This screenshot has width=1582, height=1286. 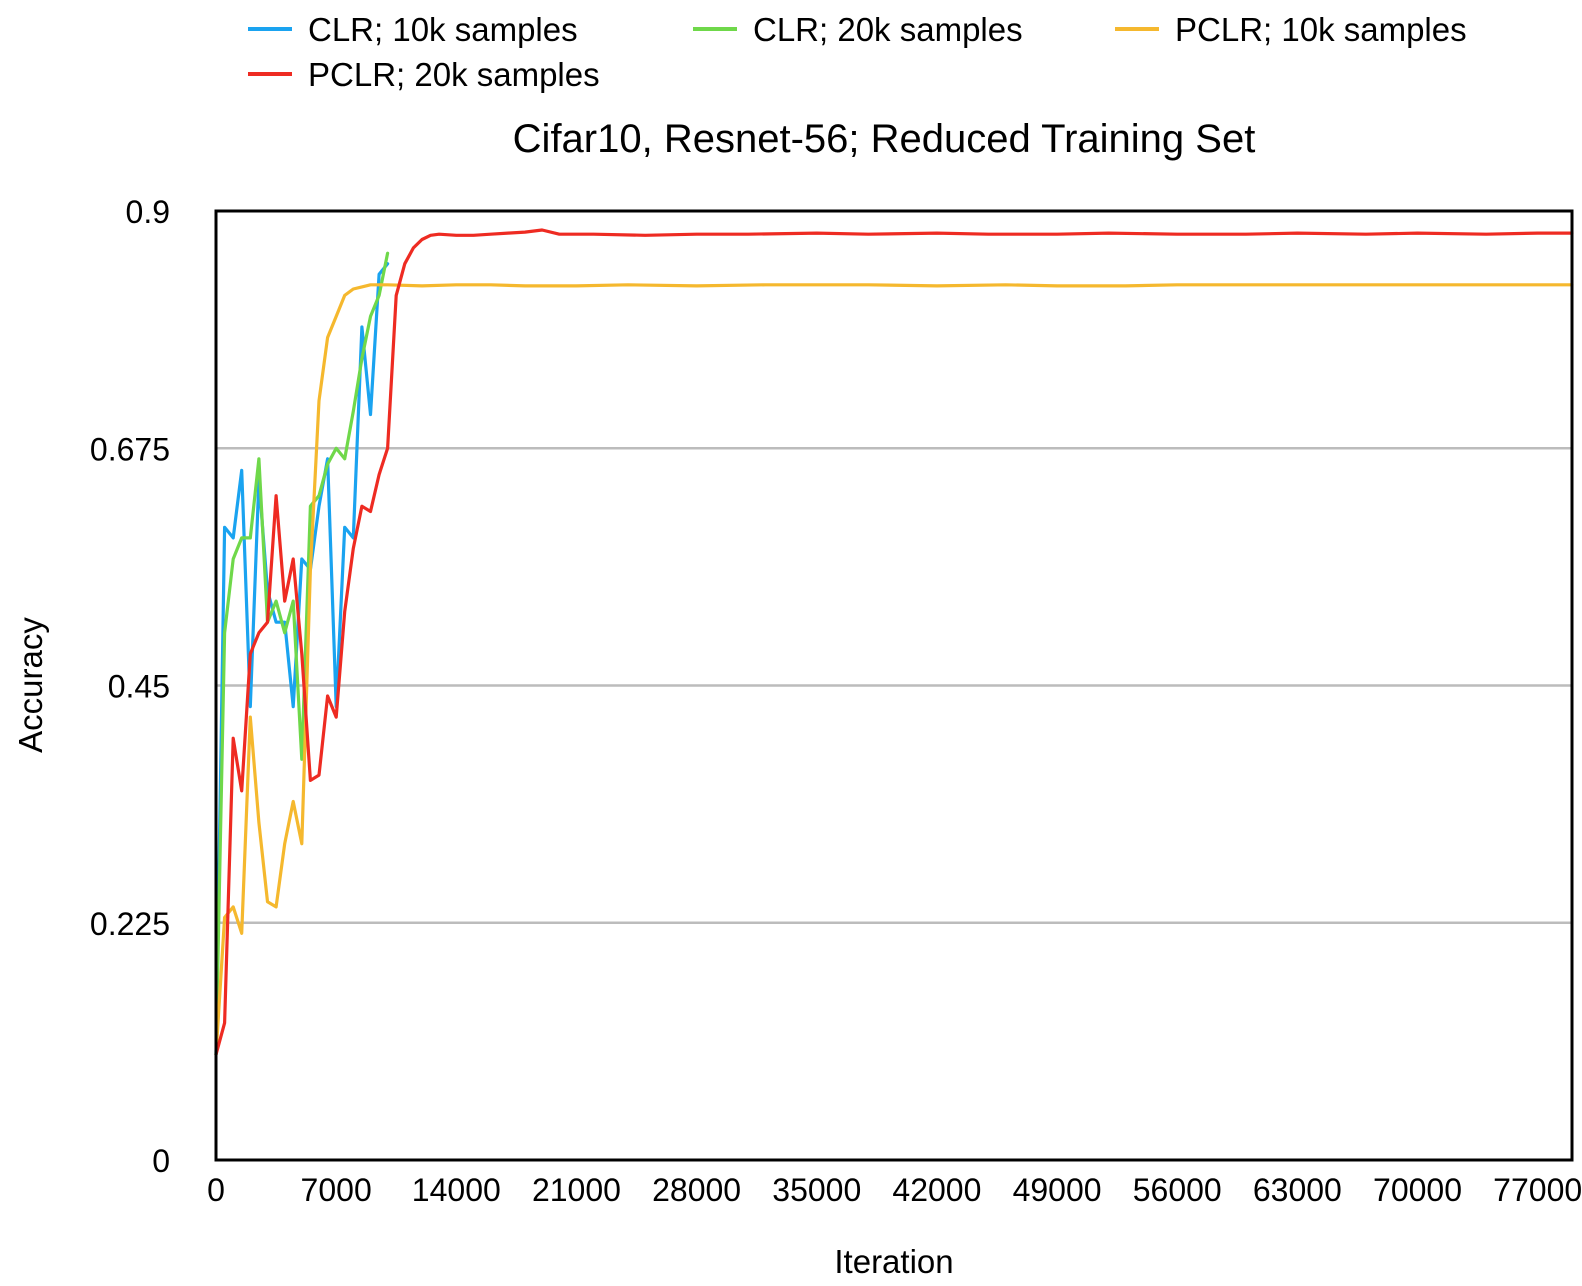 What do you see at coordinates (216, 1190) in the screenshot?
I see `x-tick-label: 0` at bounding box center [216, 1190].